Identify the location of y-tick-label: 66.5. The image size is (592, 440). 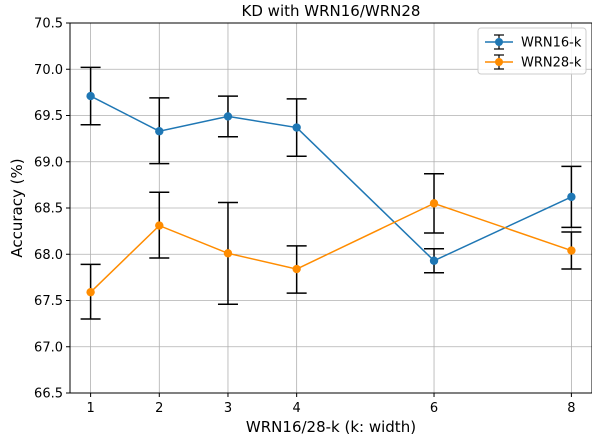
(48, 394).